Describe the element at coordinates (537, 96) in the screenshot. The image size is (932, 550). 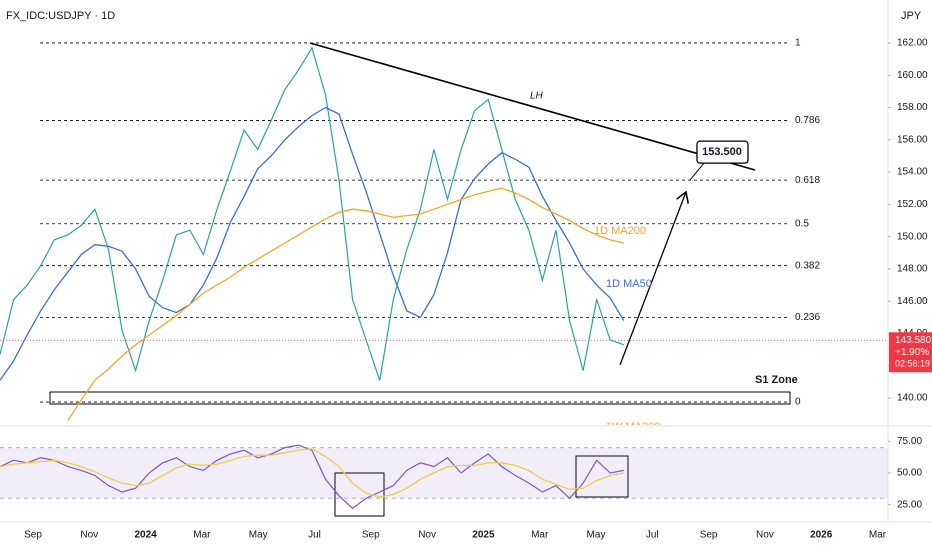
I see `lh-label: LH` at that location.